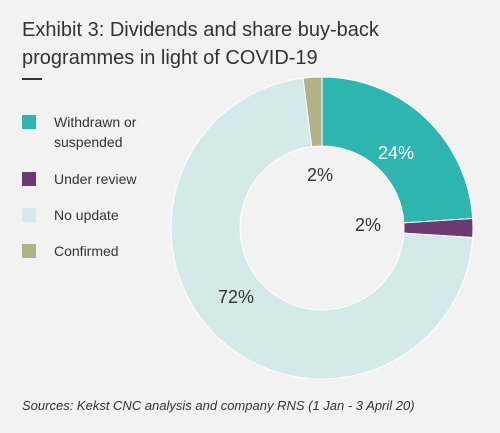 The image size is (500, 433). I want to click on donut-slice-withdrawn, so click(397, 150).